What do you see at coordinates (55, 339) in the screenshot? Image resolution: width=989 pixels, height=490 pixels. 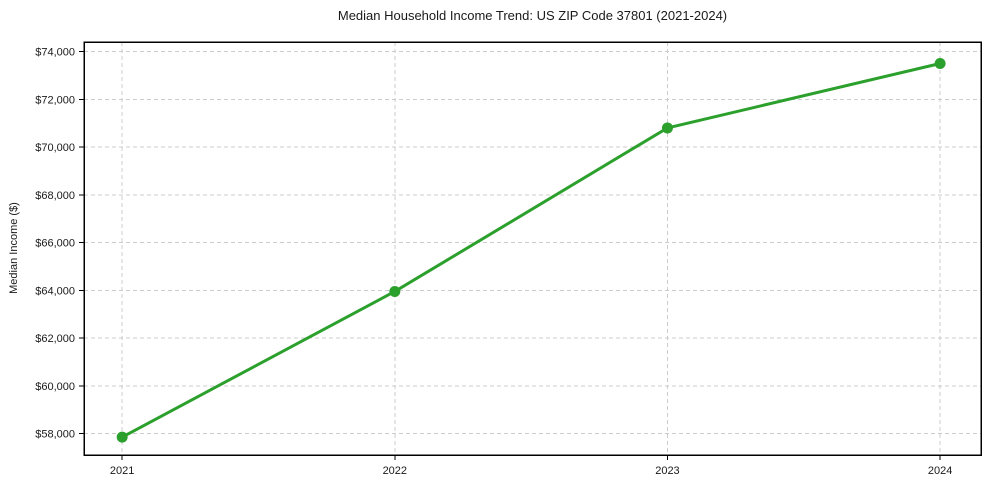 I see `y-tick-label: $62,000` at bounding box center [55, 339].